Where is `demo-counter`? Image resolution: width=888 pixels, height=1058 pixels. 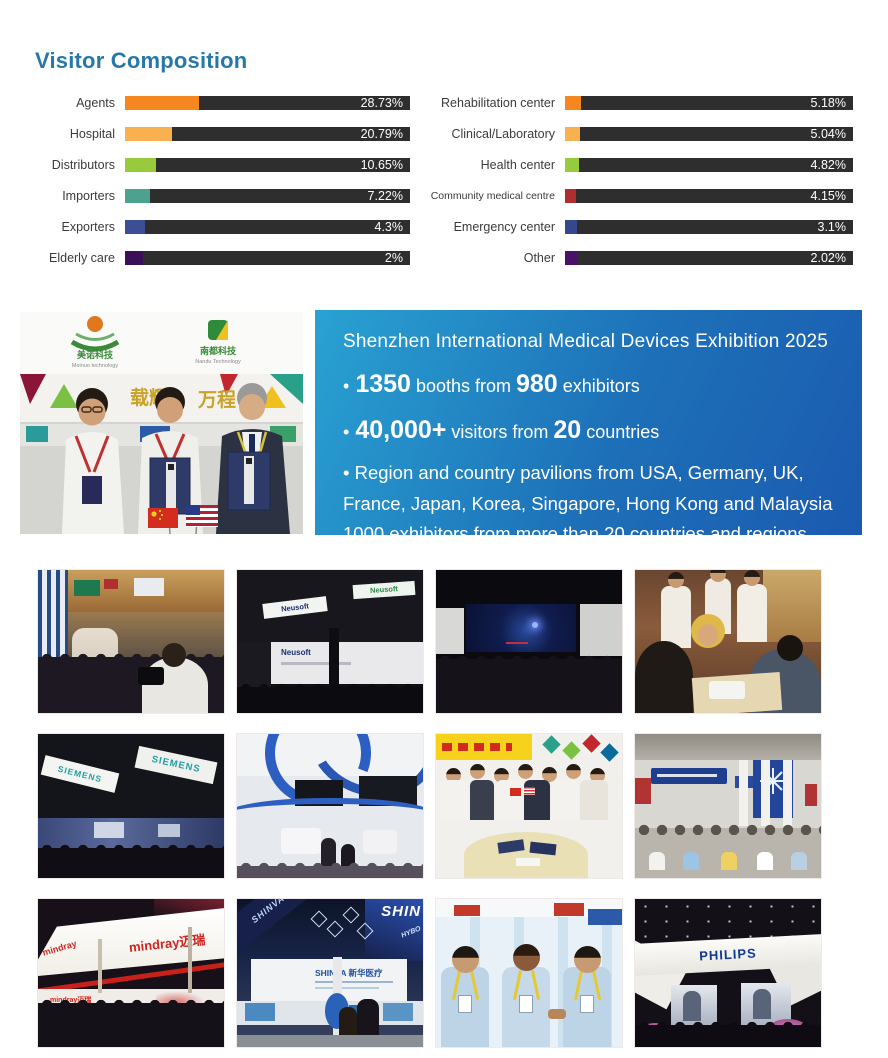
demo-counter is located at coordinates (380, 842).